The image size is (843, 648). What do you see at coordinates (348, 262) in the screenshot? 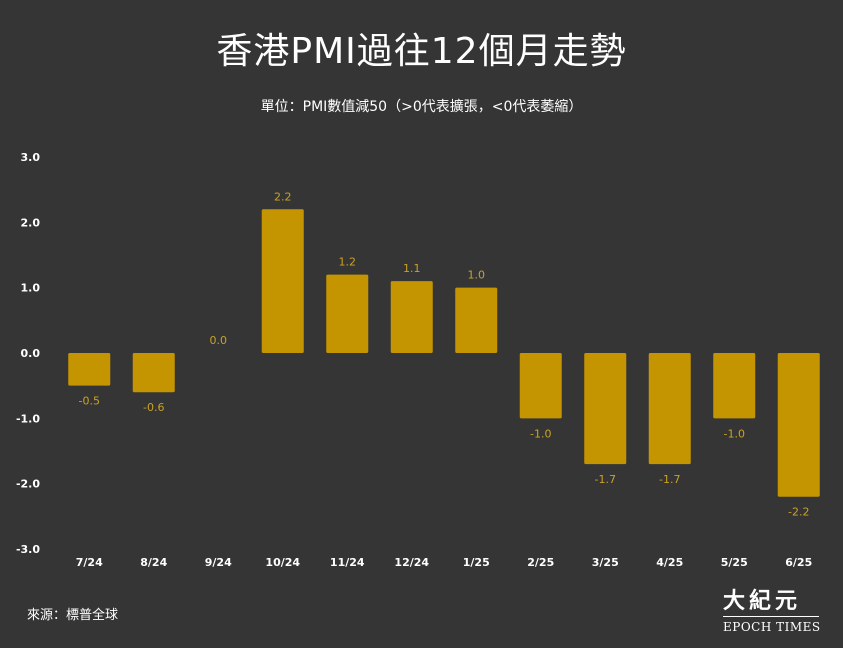
I see `data-label: 1.2` at bounding box center [348, 262].